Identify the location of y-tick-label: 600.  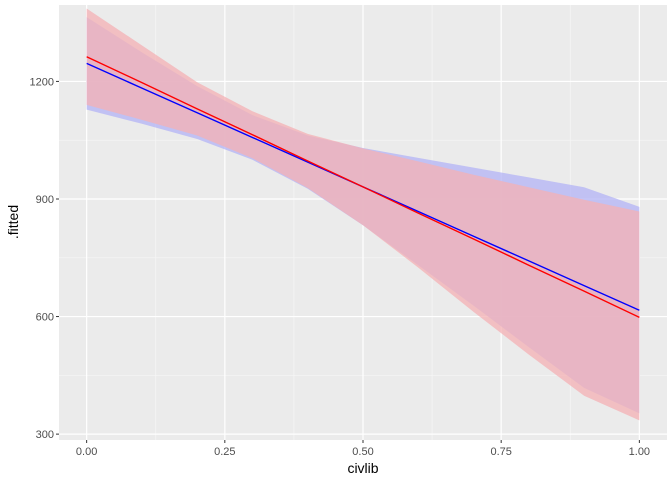
(45, 318).